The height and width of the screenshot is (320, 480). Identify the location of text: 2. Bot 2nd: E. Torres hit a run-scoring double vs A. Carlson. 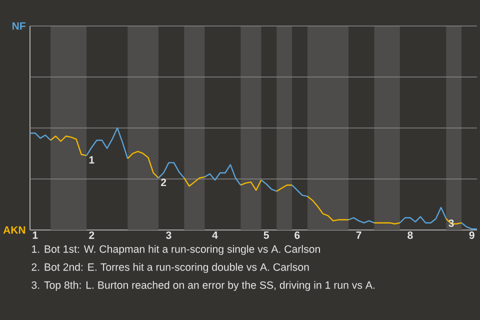
(170, 268).